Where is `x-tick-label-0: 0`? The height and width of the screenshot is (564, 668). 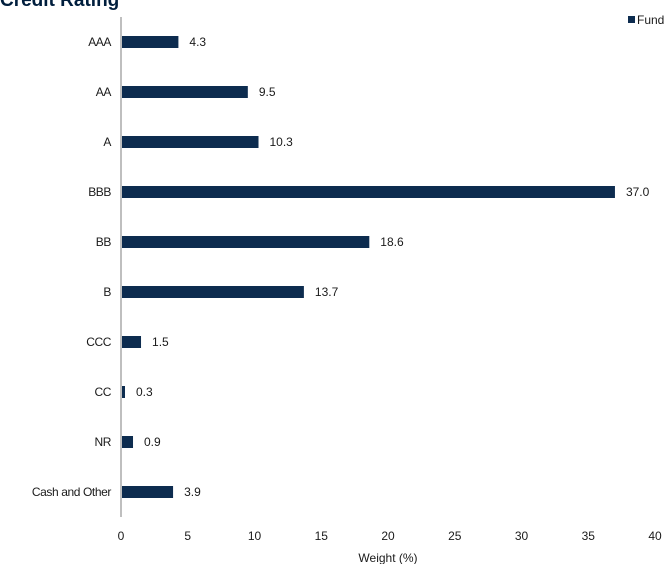
x-tick-label-0: 0 is located at coordinates (121, 536).